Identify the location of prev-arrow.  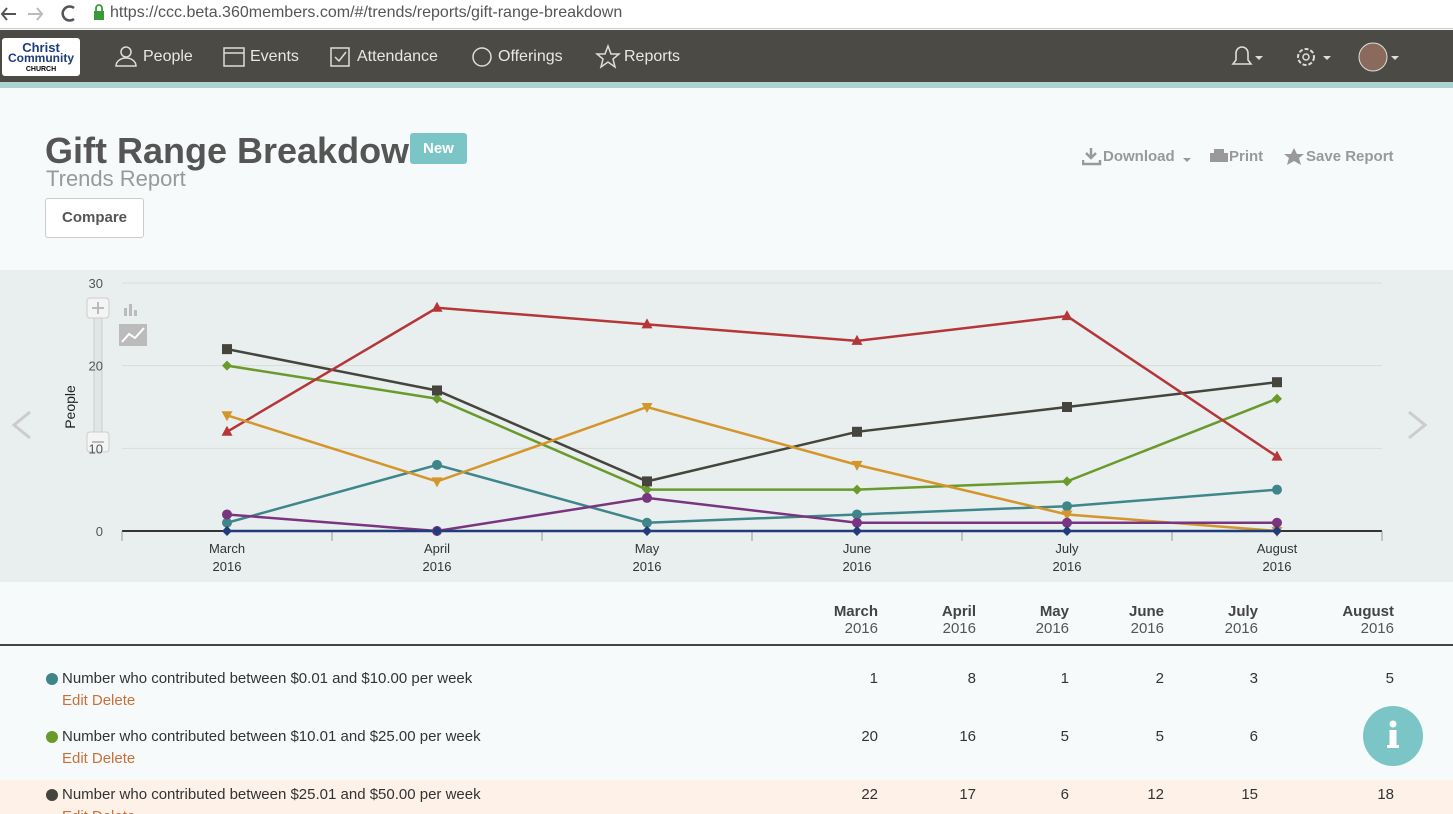
(21, 425).